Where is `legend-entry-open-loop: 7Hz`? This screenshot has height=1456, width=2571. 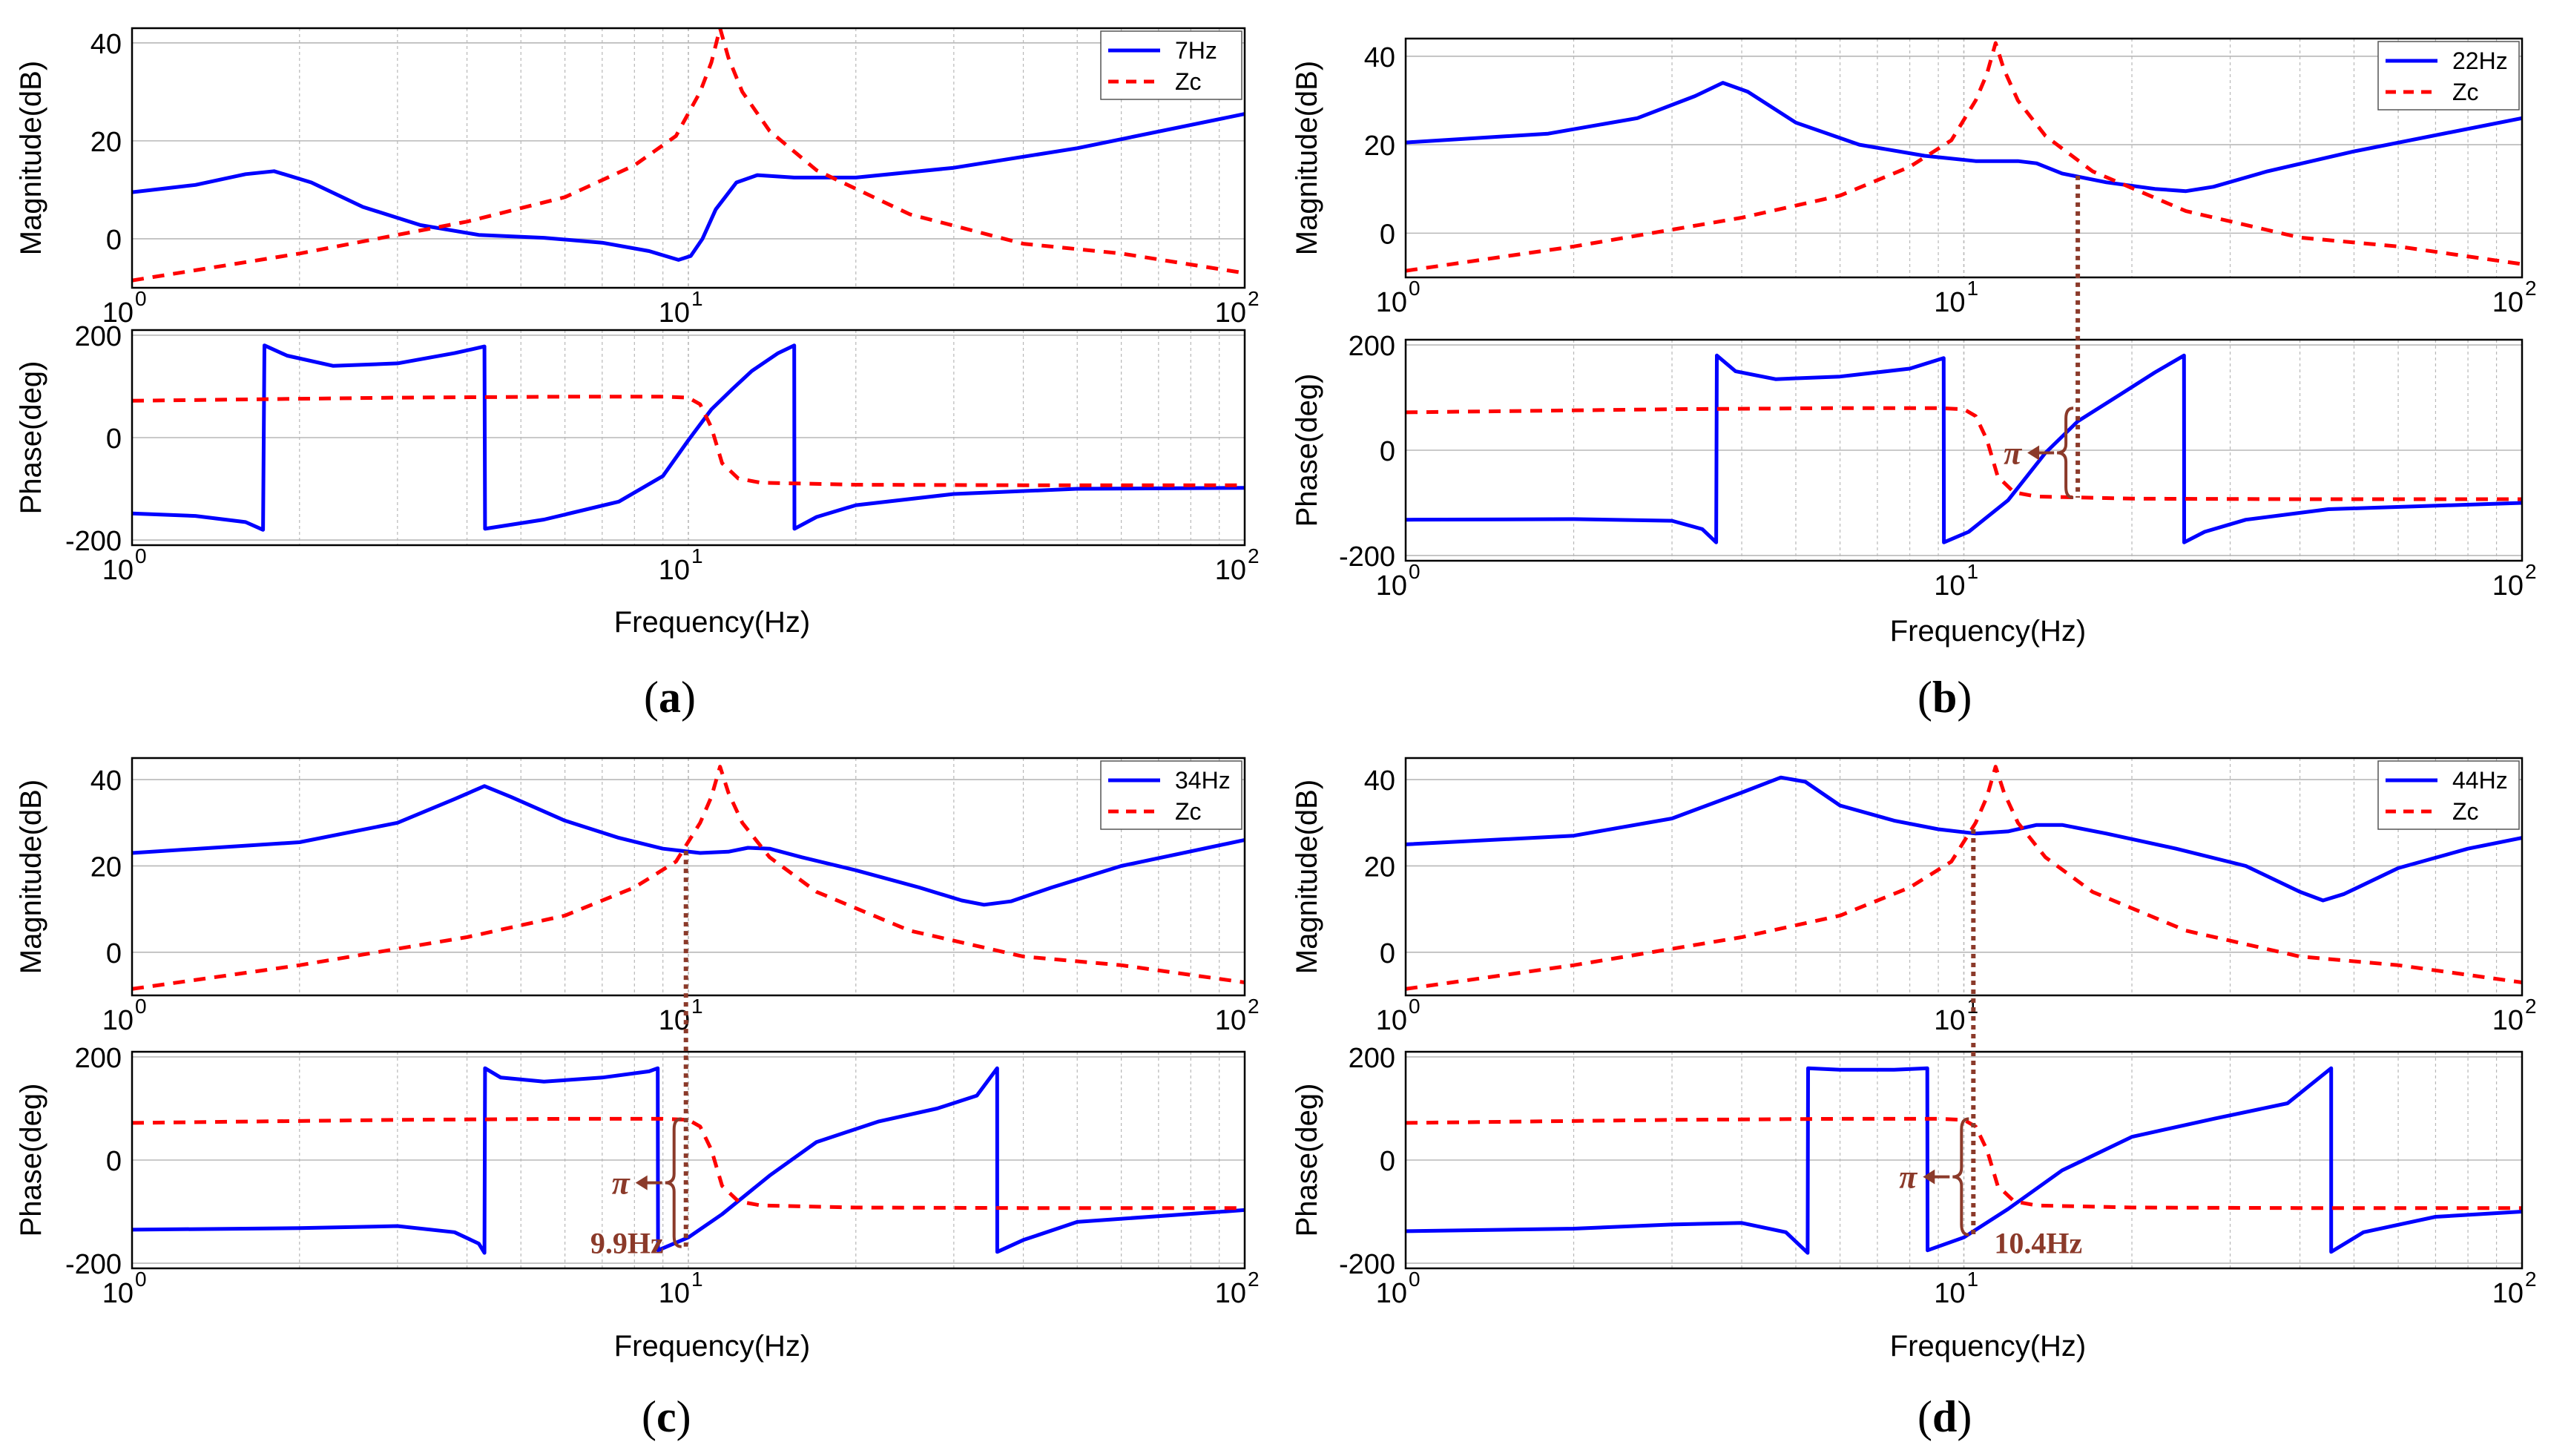 legend-entry-open-loop: 7Hz is located at coordinates (1196, 50).